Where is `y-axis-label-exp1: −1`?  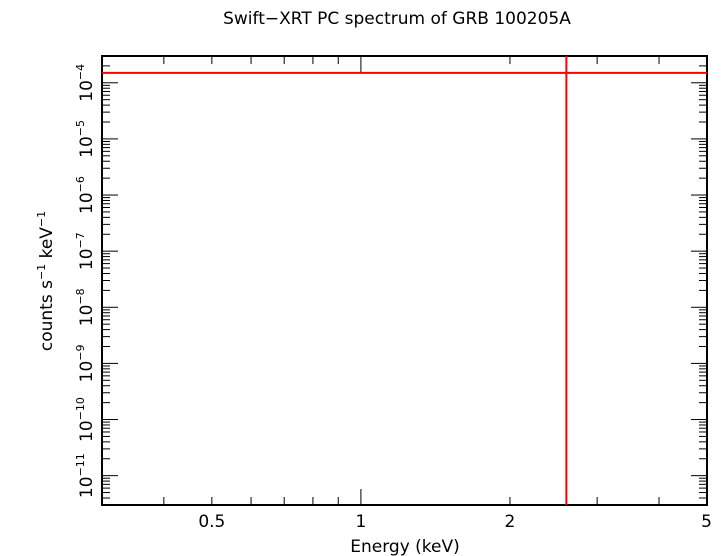 y-axis-label-exp1: −1 is located at coordinates (41, 272).